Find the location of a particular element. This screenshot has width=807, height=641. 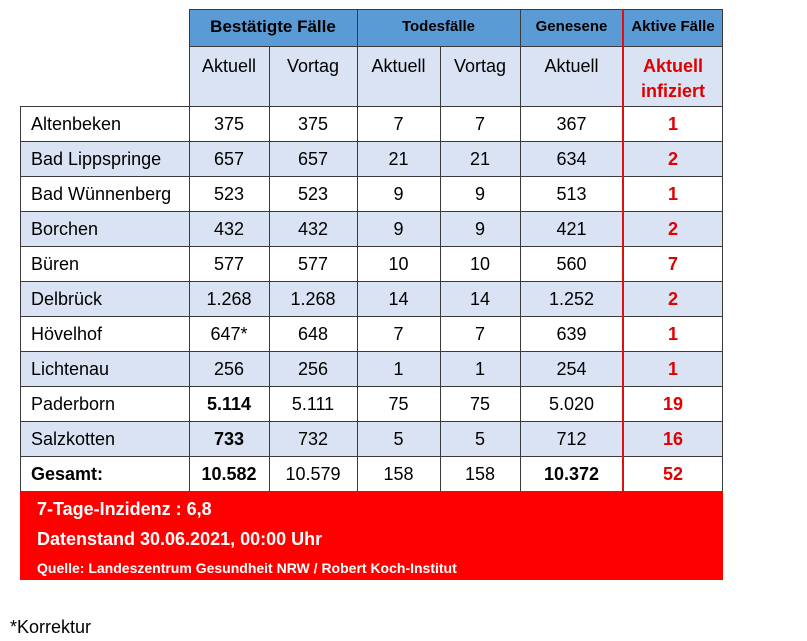

cell-best-akt: 256 is located at coordinates (229, 369).